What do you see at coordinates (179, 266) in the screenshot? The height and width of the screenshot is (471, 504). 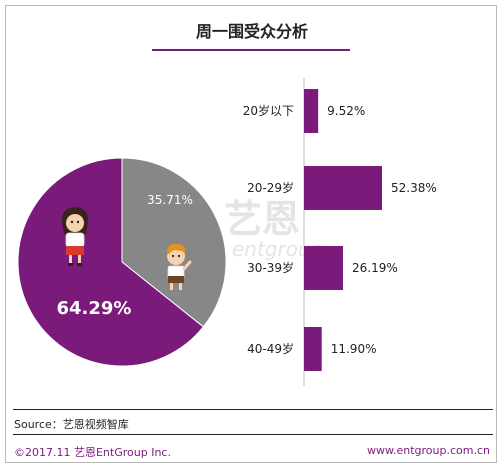 I see `male-figure-icon` at bounding box center [179, 266].